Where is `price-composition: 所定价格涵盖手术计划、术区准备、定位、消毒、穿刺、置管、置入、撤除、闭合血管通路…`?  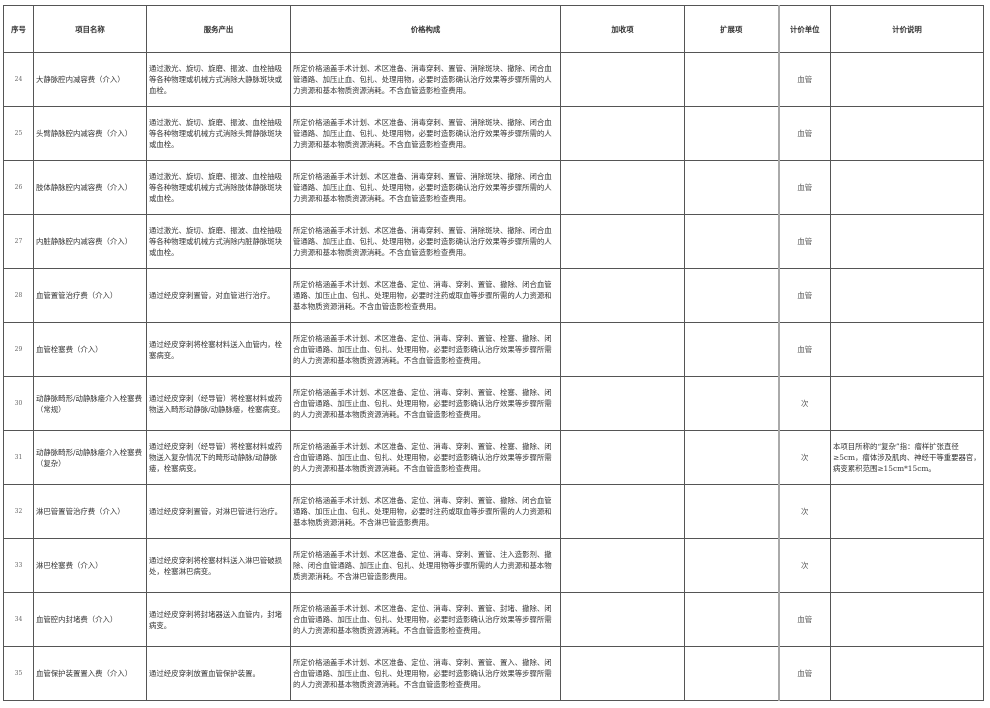
price-composition: 所定价格涵盖手术计划、术区准备、定位、消毒、穿刺、置管、置入、撤除、闭合血管通路… is located at coordinates (425, 673).